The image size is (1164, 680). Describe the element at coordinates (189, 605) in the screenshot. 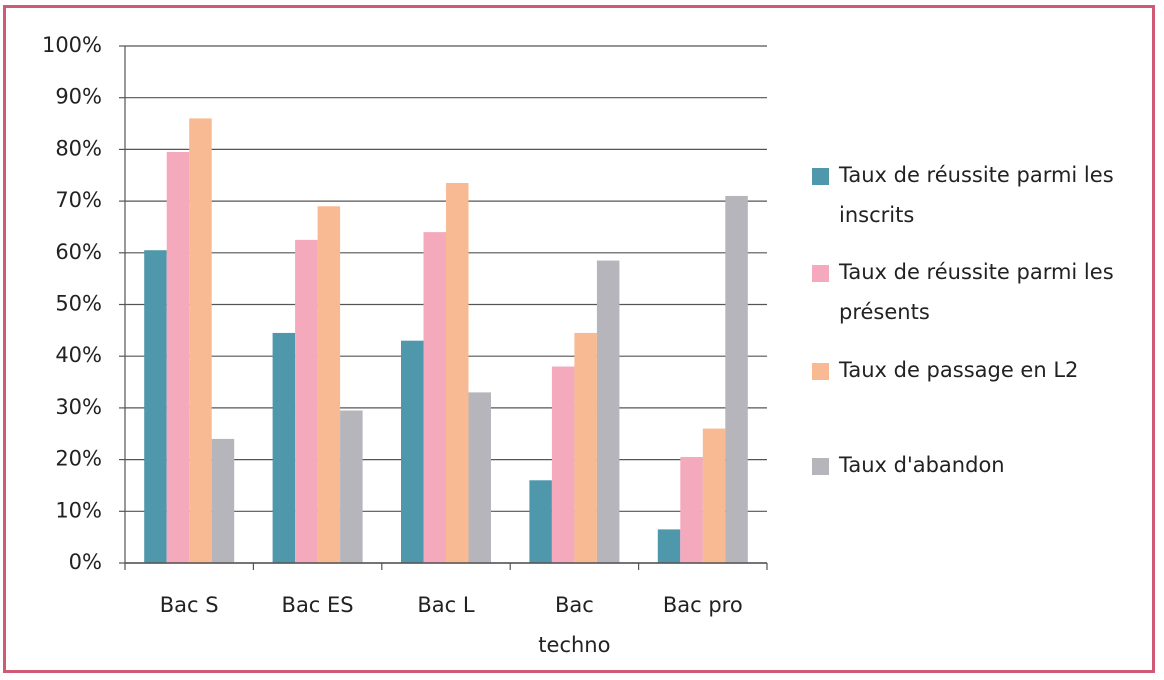

I see `x-tick-label: Bac S` at that location.